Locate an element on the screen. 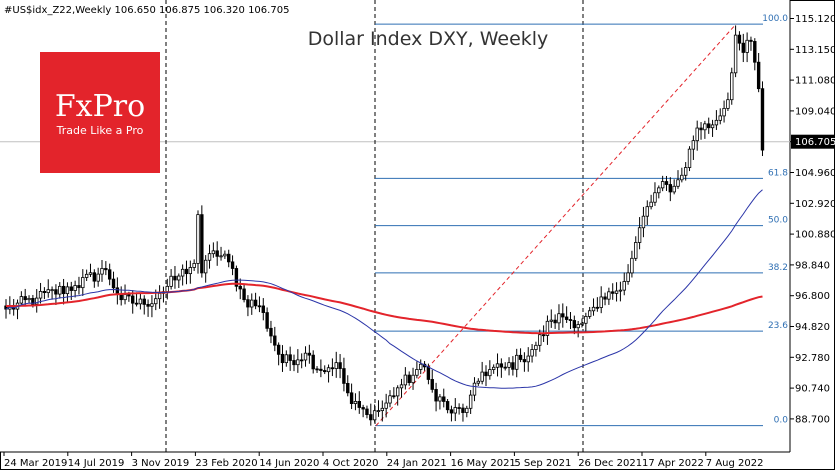 This screenshot has width=835, height=470. y-tick-label: 113.150 is located at coordinates (815, 50).